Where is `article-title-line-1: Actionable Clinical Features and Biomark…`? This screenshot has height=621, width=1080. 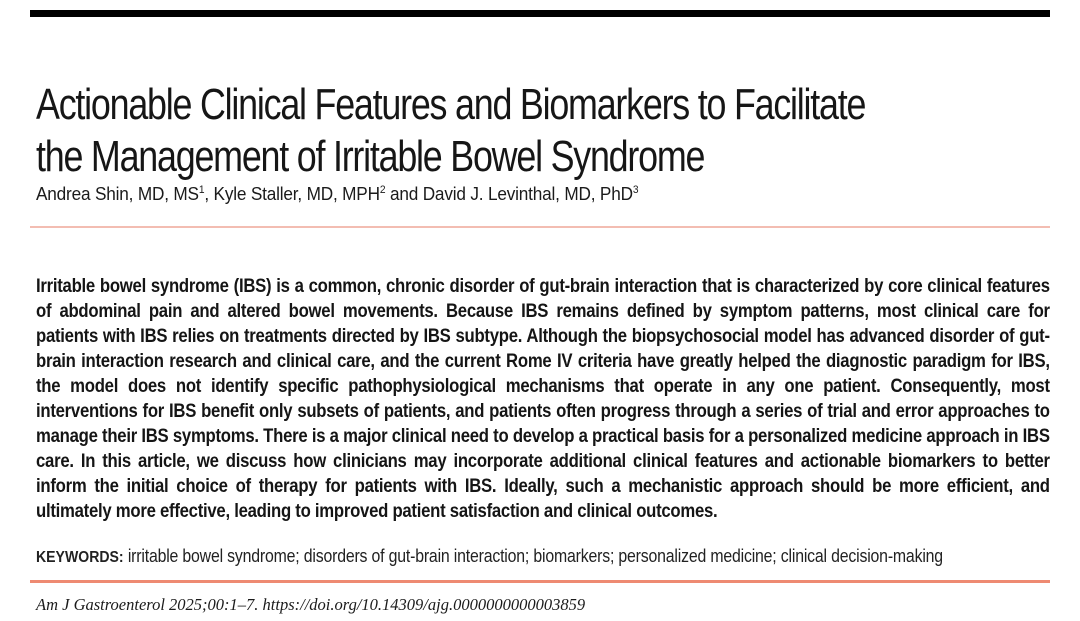
article-title-line-1: Actionable Clinical Features and Biomark… is located at coordinates (451, 105).